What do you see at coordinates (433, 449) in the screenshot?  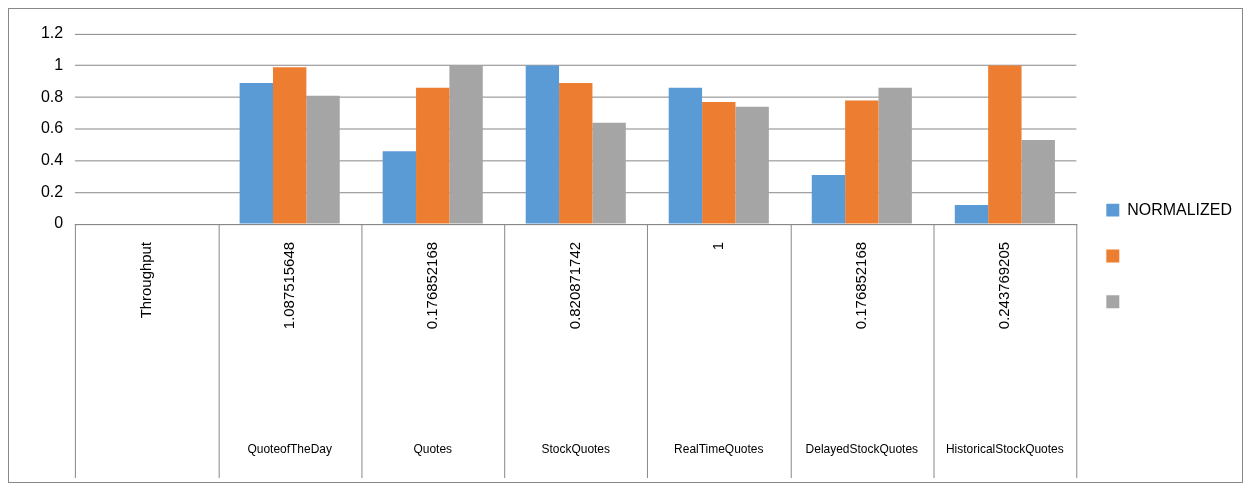 I see `text: Quotes` at bounding box center [433, 449].